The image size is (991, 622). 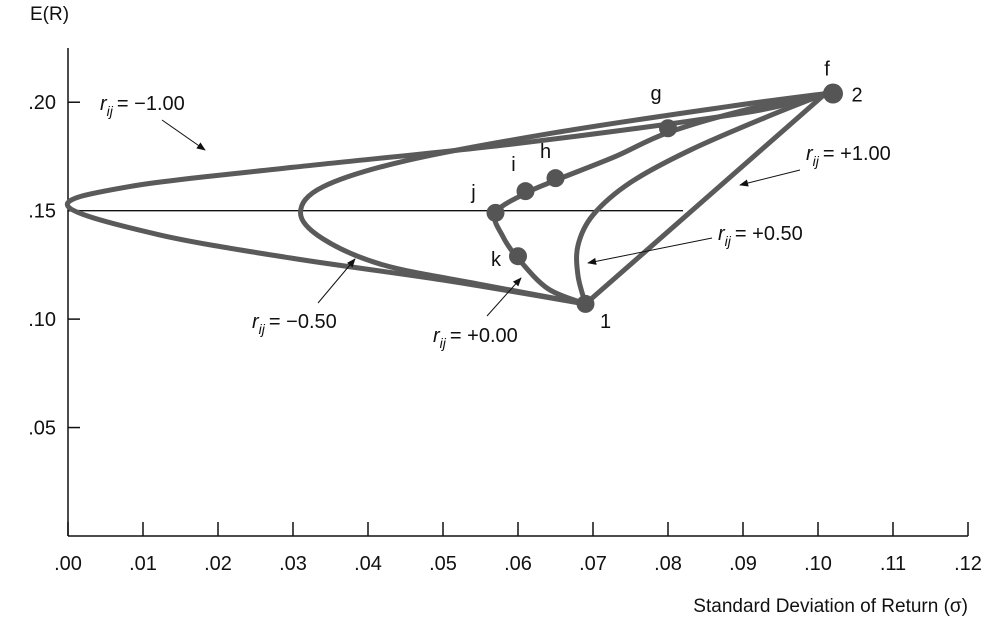 What do you see at coordinates (472, 193) in the screenshot?
I see `point-label-j: j` at bounding box center [472, 193].